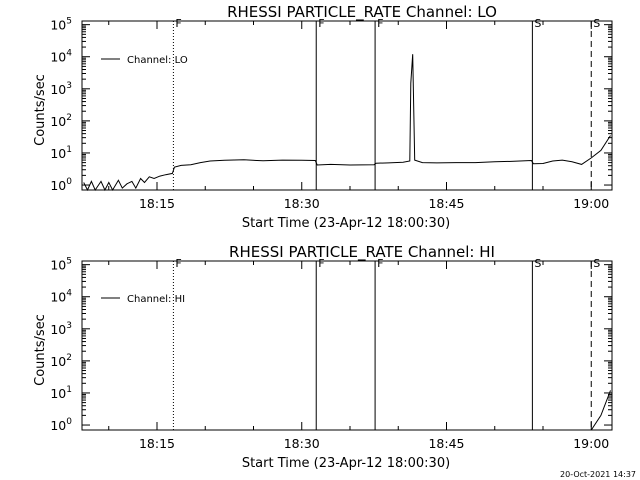 The image size is (640, 480). What do you see at coordinates (598, 474) in the screenshot?
I see `timestamp-label: 20-Oct-2021 14:37` at bounding box center [598, 474].